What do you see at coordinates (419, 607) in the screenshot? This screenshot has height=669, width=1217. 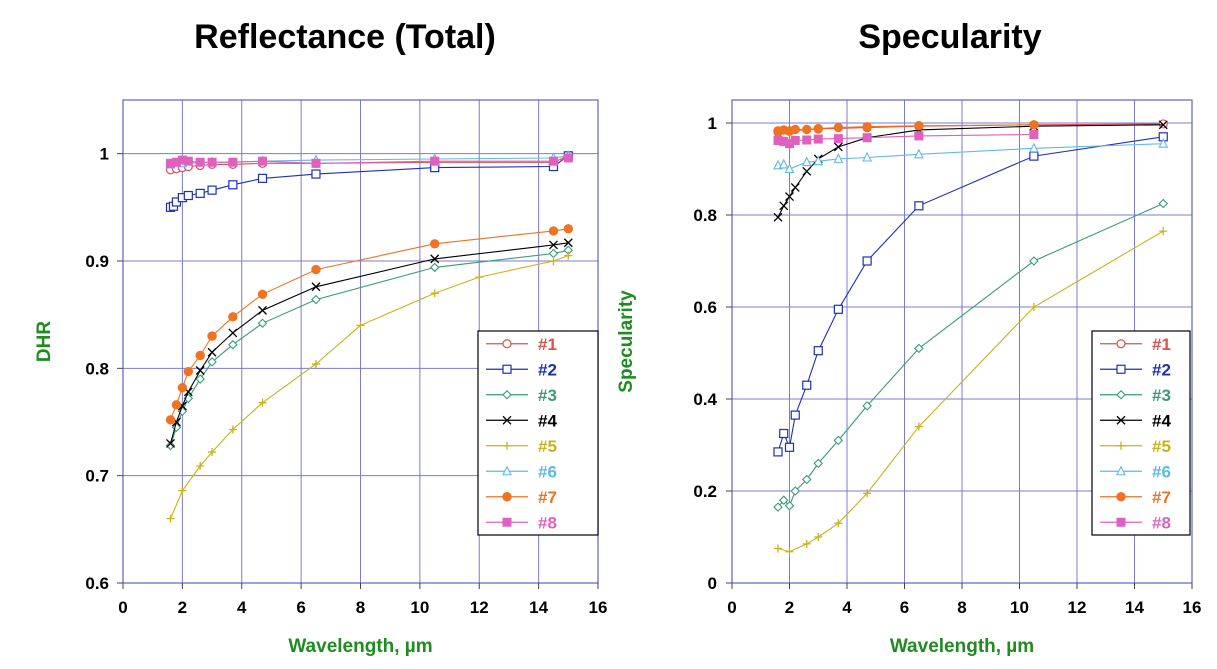 I see `x-tick-label: 10` at bounding box center [419, 607].